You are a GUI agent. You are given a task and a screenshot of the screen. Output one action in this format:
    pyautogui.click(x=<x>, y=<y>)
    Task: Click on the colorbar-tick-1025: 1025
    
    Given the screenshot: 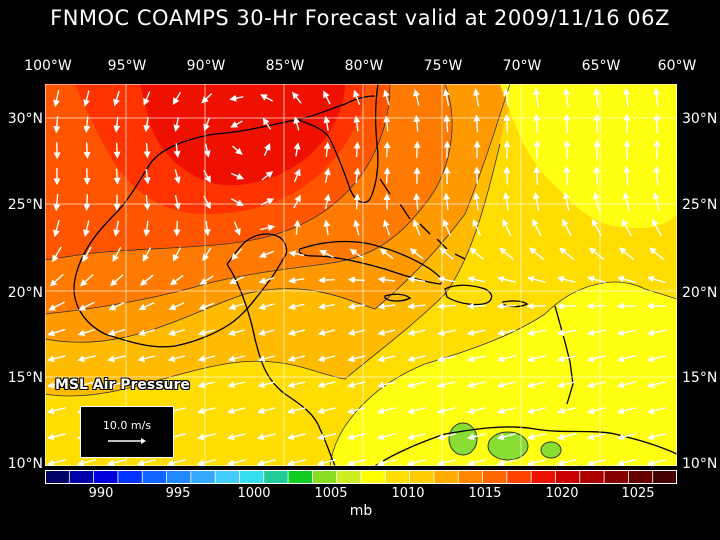 What is the action you would take?
    pyautogui.click(x=638, y=493)
    